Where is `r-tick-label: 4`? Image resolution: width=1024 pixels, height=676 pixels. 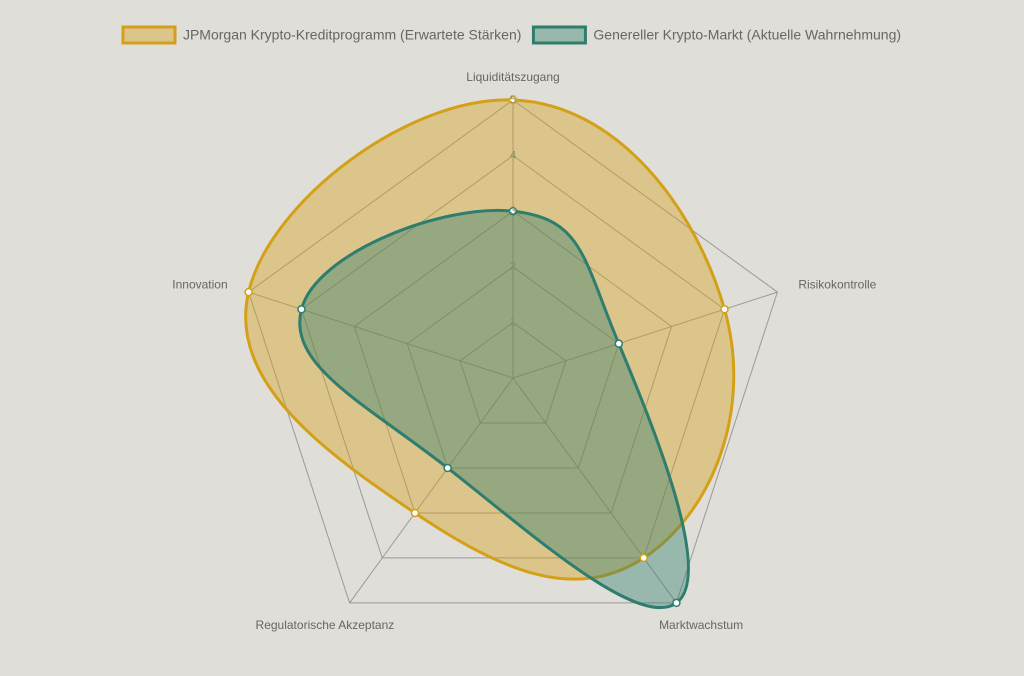
r-tick-label: 4 is located at coordinates (513, 156).